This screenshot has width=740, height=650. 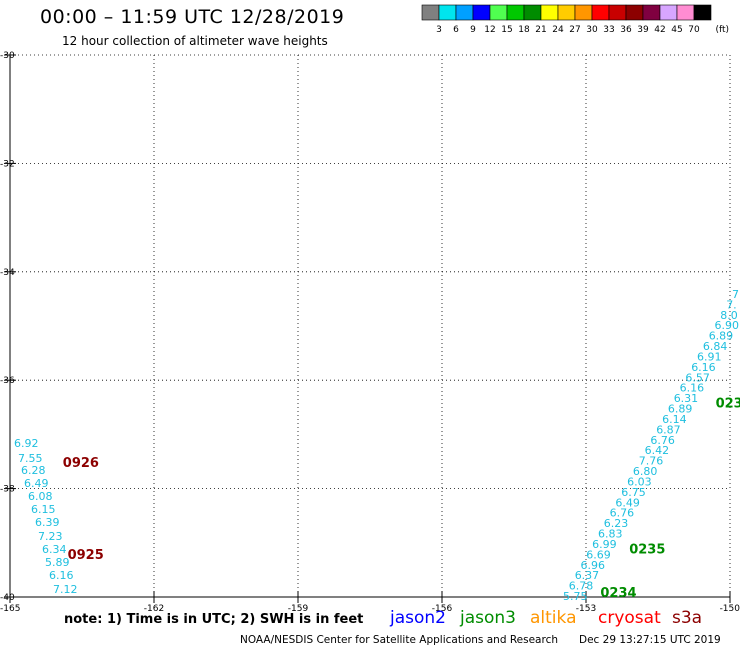 I want to click on swh-value: 5.75, so click(x=575, y=596).